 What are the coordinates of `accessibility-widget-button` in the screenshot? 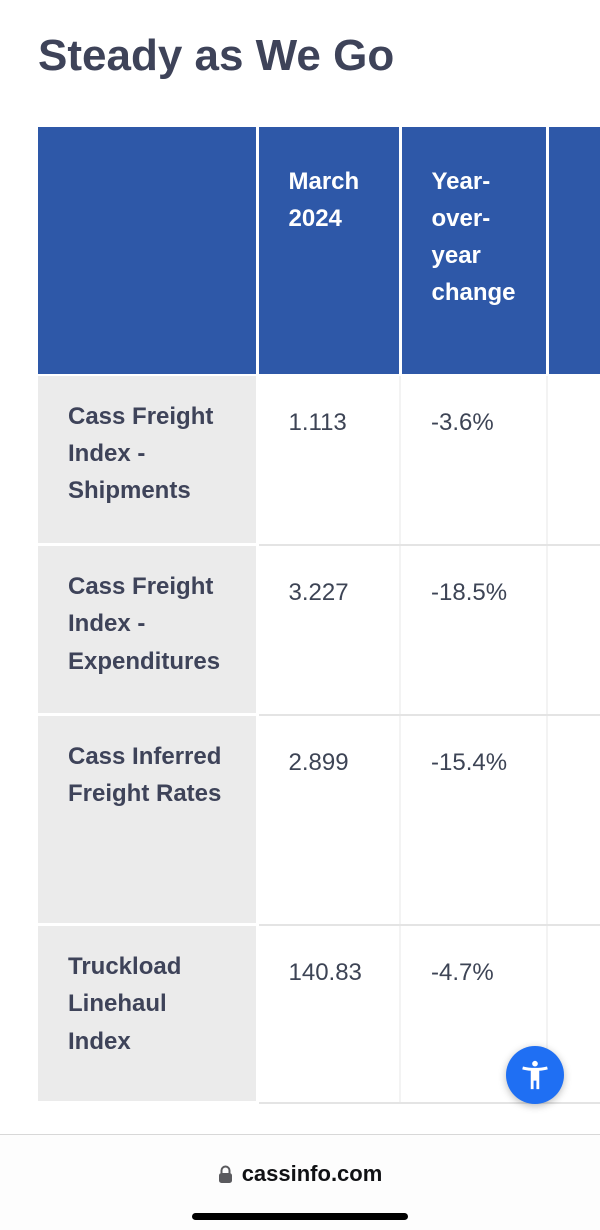 It's located at (535, 1075).